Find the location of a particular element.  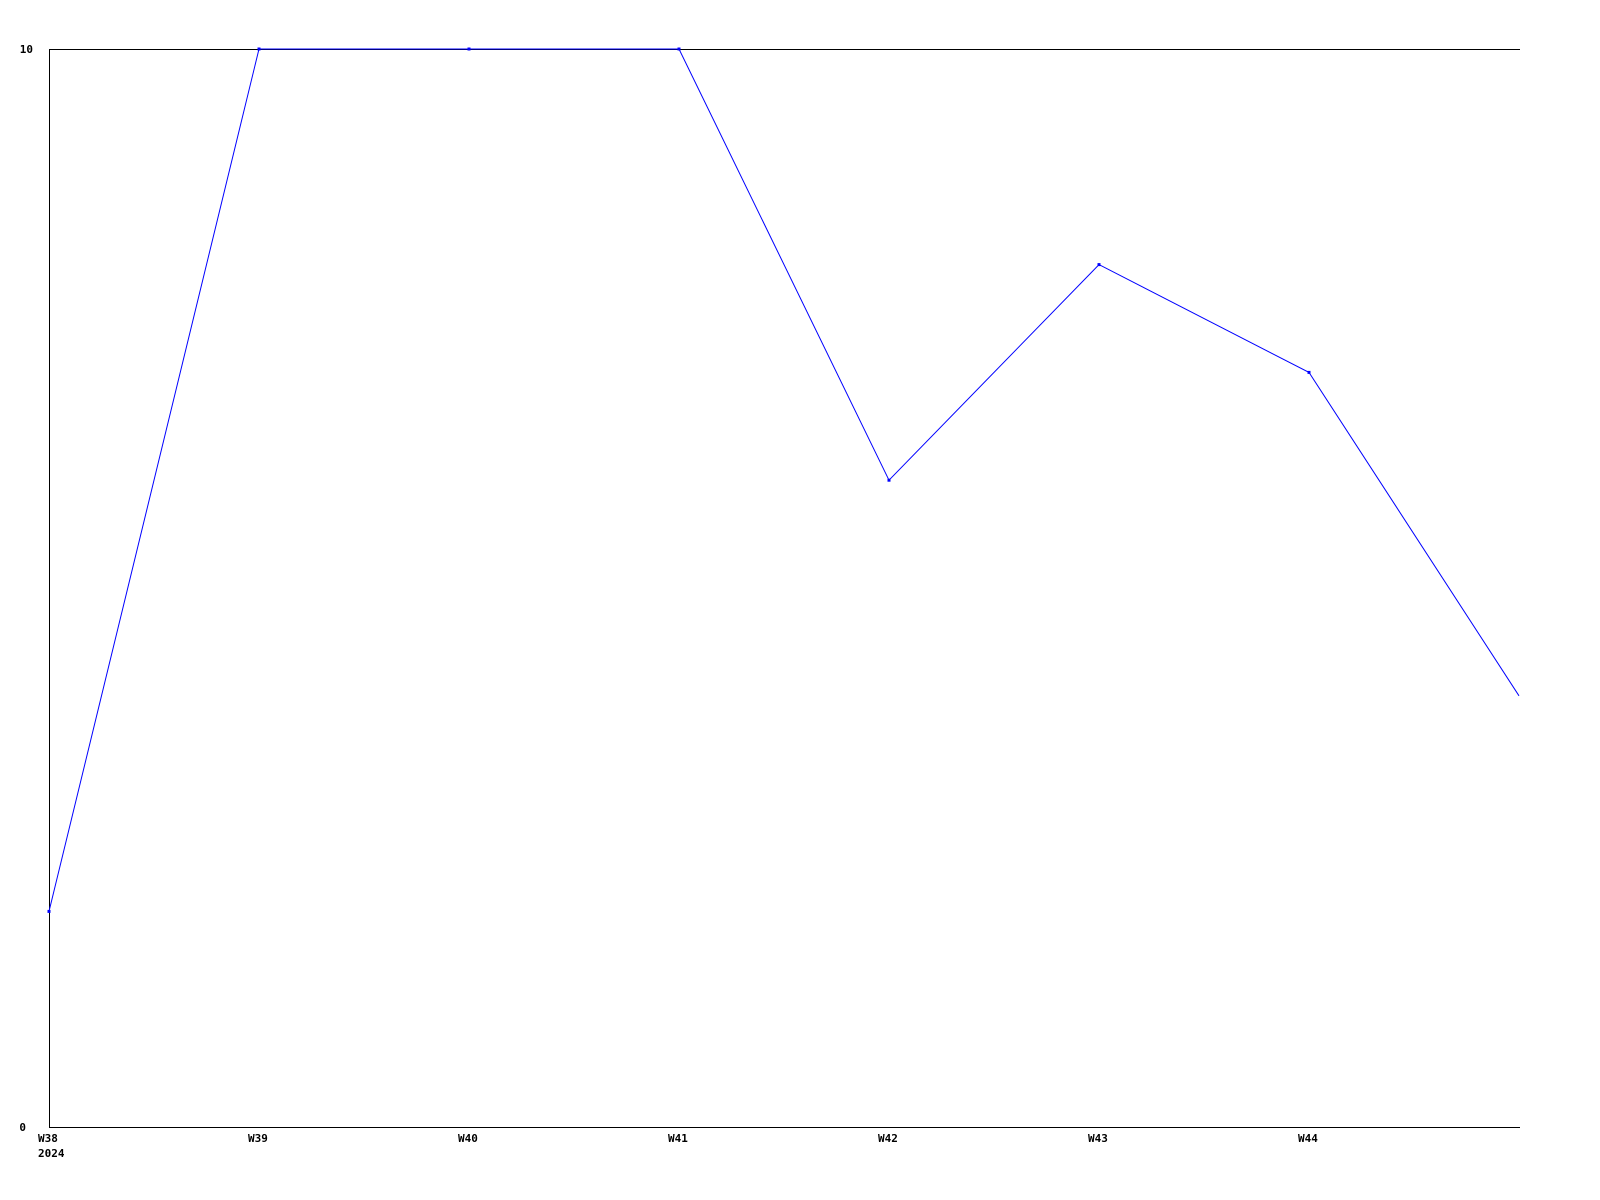

y-tick-label-max: 10 is located at coordinates (26, 49).